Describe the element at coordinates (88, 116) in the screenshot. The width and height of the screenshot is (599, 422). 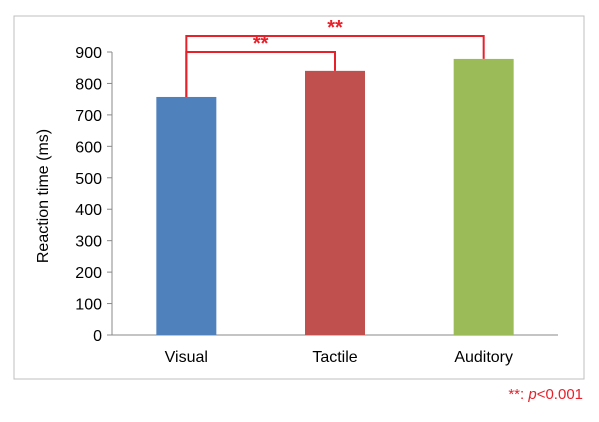
I see `y-tick-label: 700` at that location.